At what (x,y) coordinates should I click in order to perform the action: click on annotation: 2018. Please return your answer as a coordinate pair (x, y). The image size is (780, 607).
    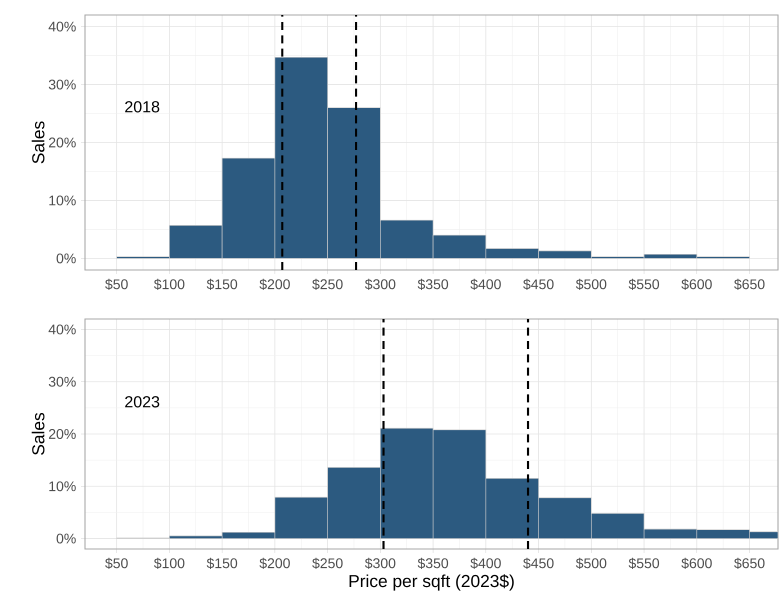
    Looking at the image, I should click on (142, 106).